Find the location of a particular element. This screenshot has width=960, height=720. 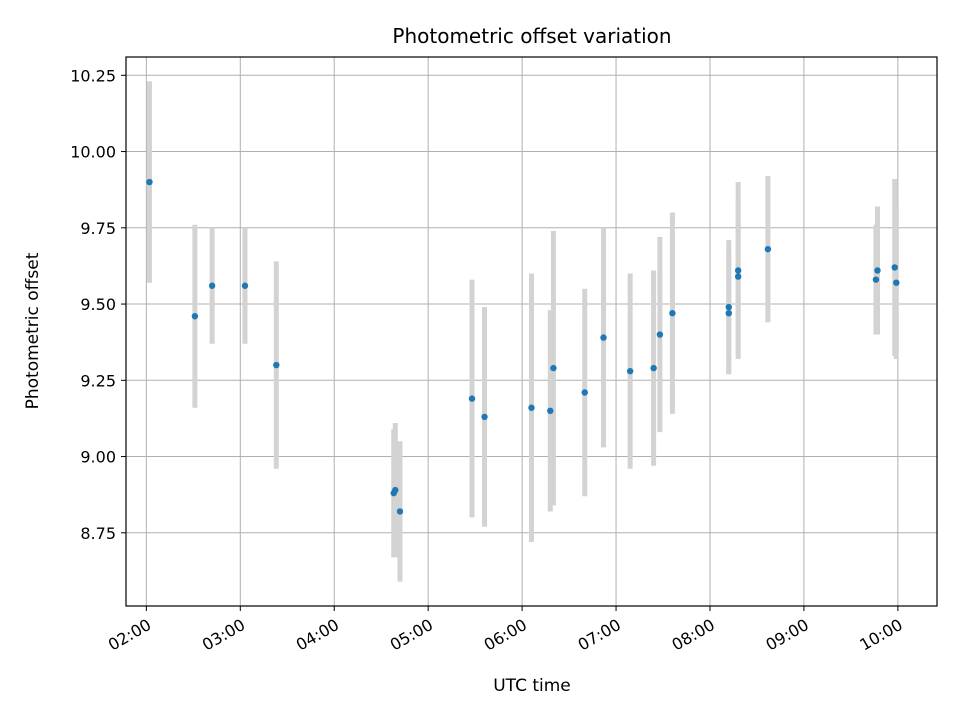

y-axis-title: Photometric offset is located at coordinates (33, 330).